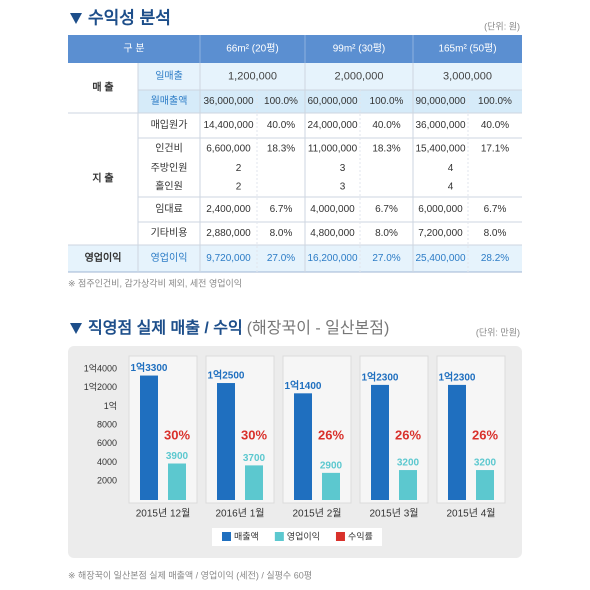 The width and height of the screenshot is (590, 590). What do you see at coordinates (440, 125) in the screenshot?
I see `cell: 36,000,000` at bounding box center [440, 125].